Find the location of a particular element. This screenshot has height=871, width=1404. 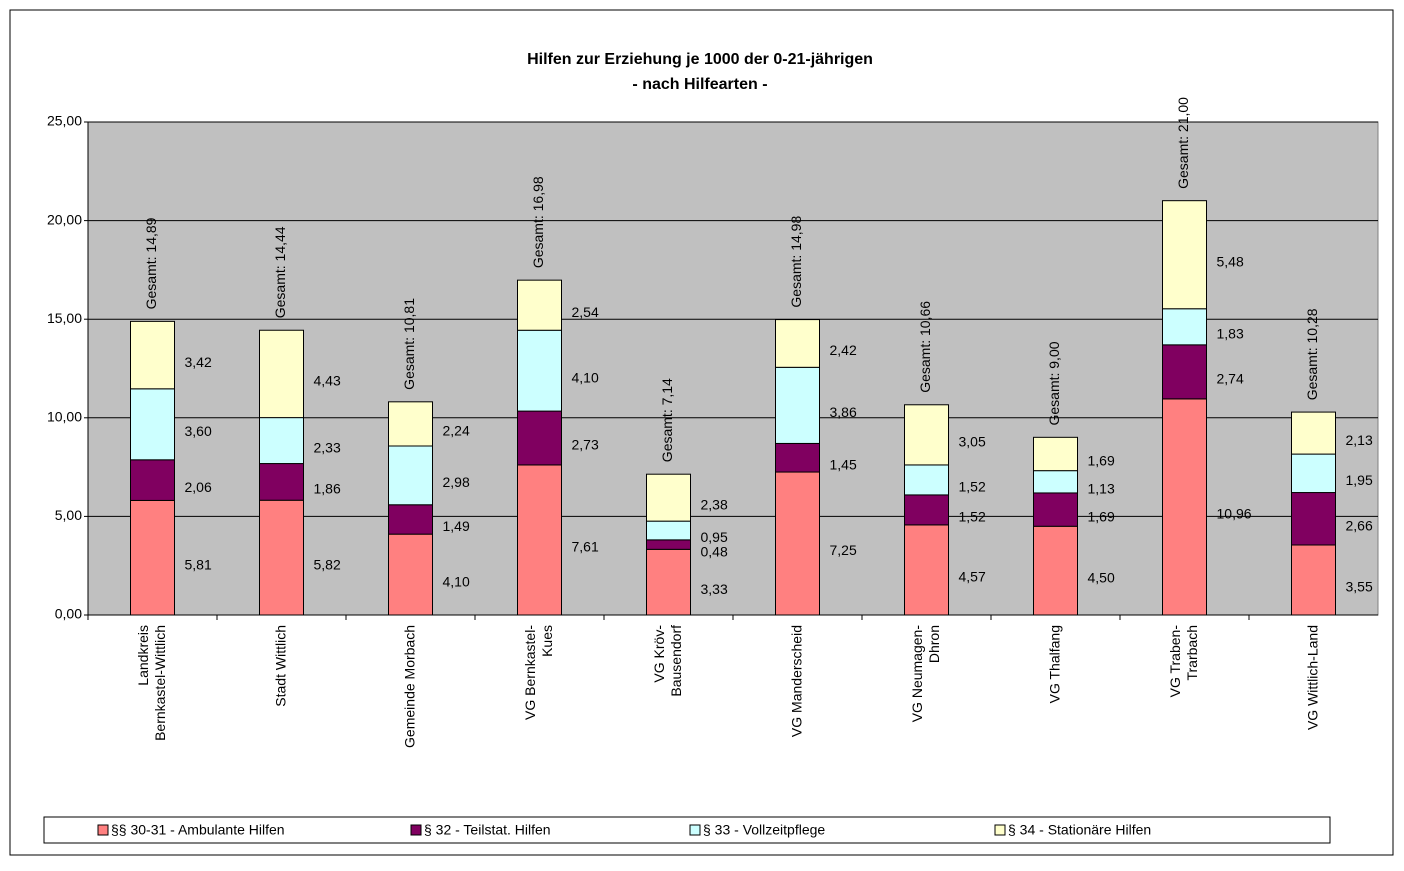

value-label: 3,05 is located at coordinates (972, 442).